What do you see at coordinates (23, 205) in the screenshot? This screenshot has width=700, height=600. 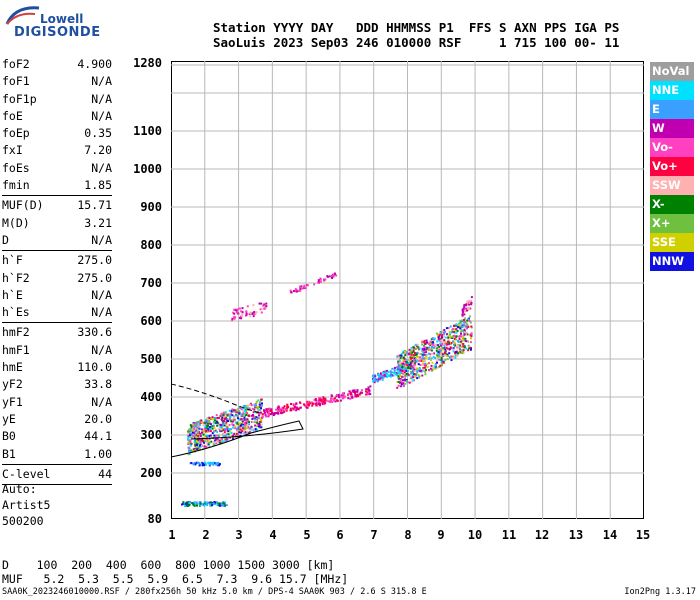 I see `param-label: MUF(D)` at bounding box center [23, 205].